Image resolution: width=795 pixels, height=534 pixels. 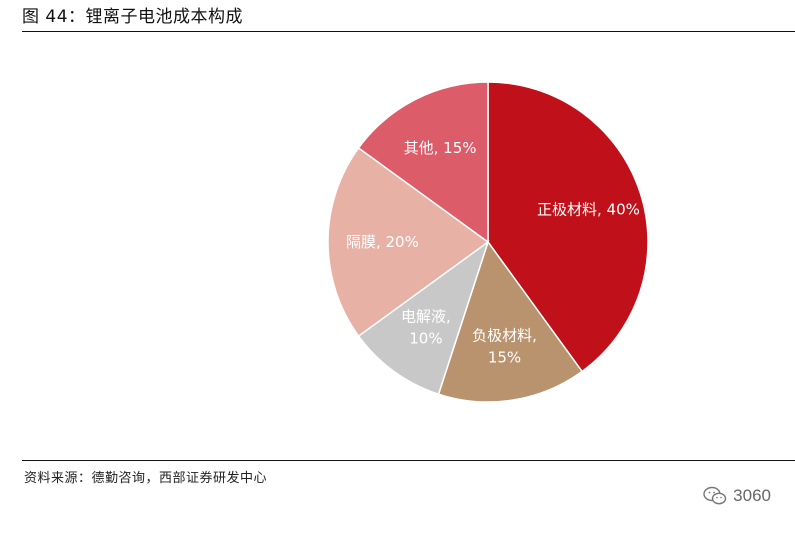 I want to click on slice-label-5: 其他, 15%, so click(x=440, y=148).